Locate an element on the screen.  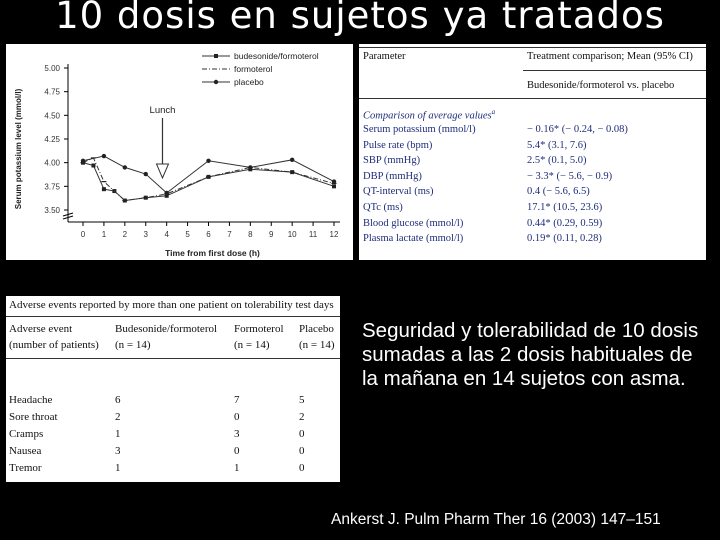
legend-label: budesonide/formoterol is located at coordinates (276, 56).